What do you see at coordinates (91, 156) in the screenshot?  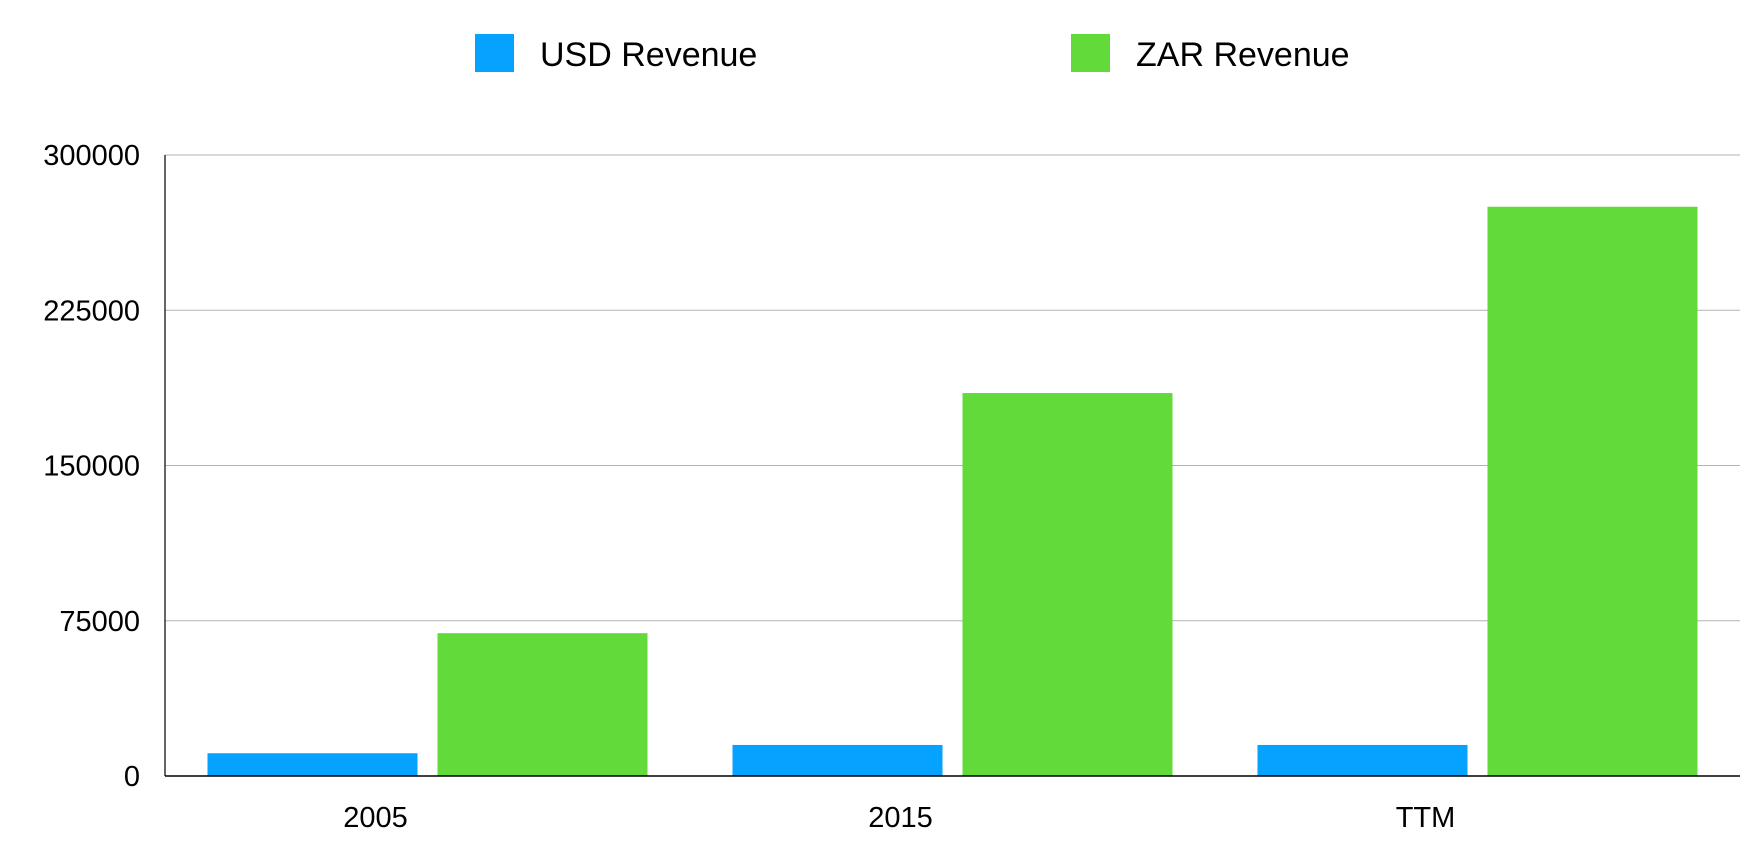 I see `y-tick-label: 300000` at bounding box center [91, 156].